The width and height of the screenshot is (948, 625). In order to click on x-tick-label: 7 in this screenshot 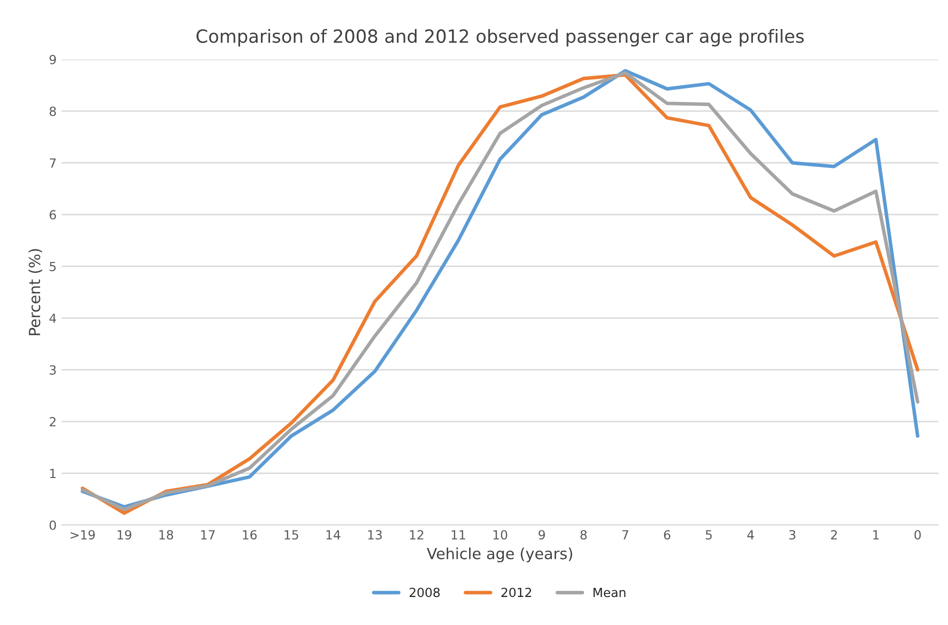, I will do `click(625, 535)`.